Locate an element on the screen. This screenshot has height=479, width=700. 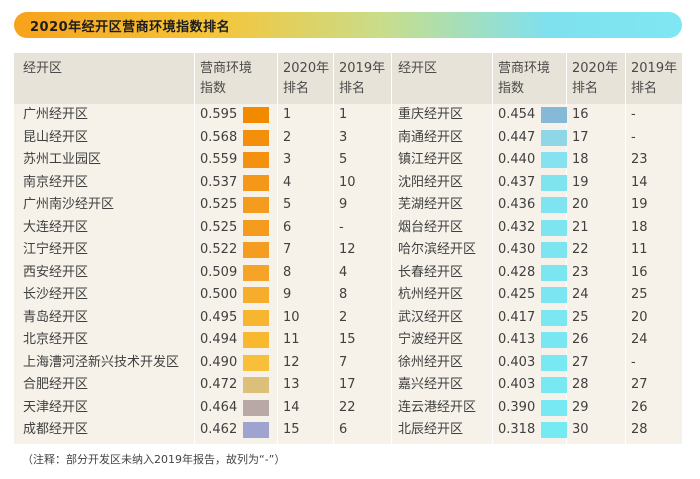
right-rank-2020: 19 is located at coordinates (580, 182).